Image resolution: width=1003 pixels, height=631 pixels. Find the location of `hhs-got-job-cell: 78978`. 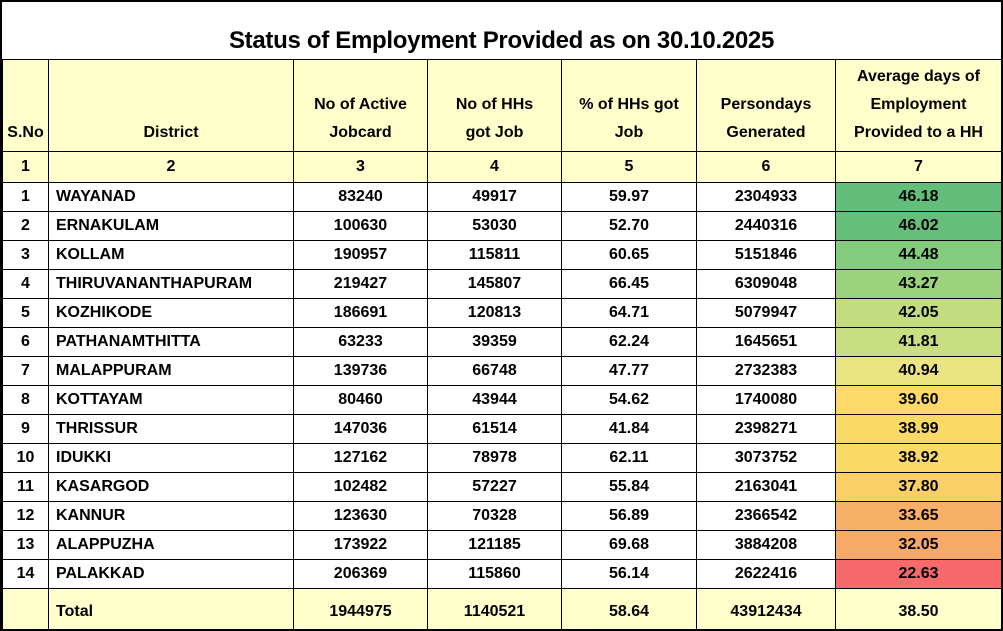

hhs-got-job-cell: 78978 is located at coordinates (494, 458).